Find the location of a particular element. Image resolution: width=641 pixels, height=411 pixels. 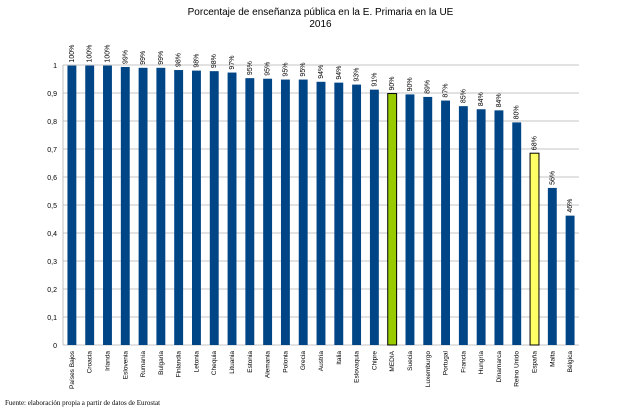

bar-italia is located at coordinates (339, 213).